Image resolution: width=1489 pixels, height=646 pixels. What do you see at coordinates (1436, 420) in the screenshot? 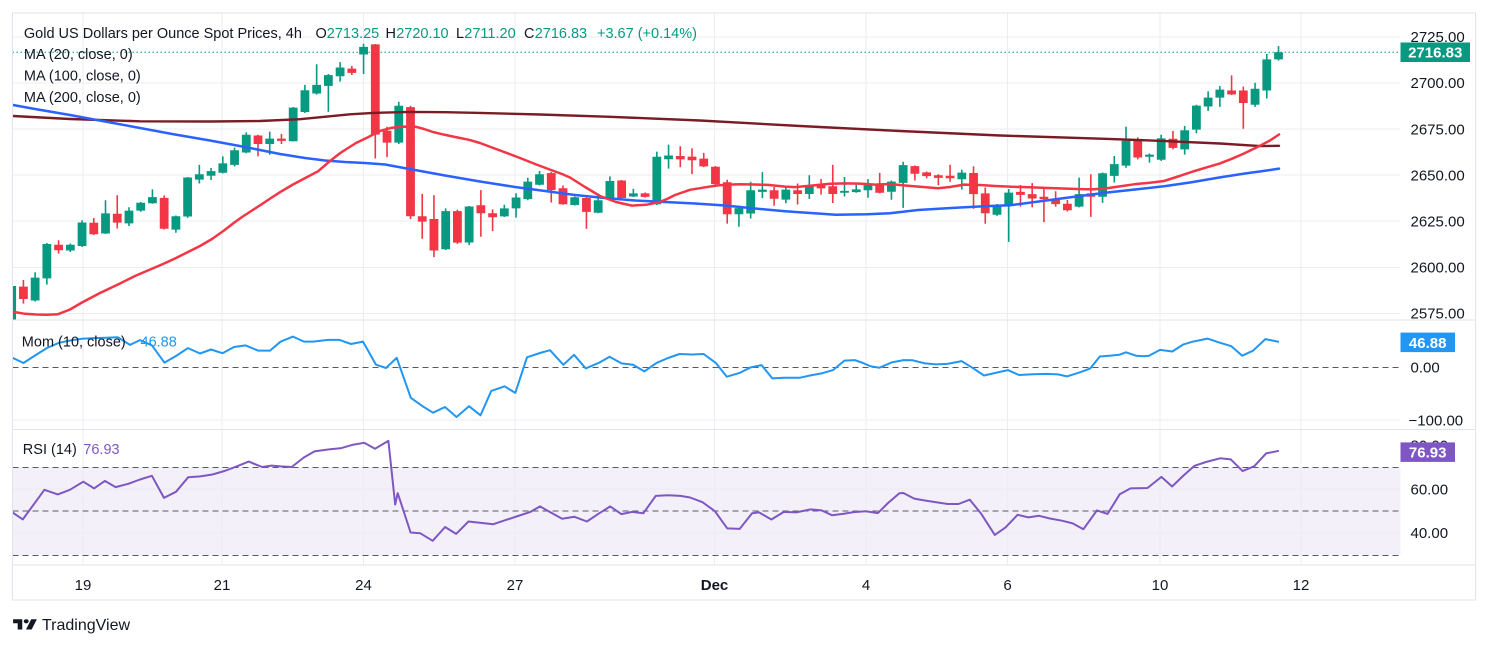
I see `svg-text: −100.00` at bounding box center [1436, 420].